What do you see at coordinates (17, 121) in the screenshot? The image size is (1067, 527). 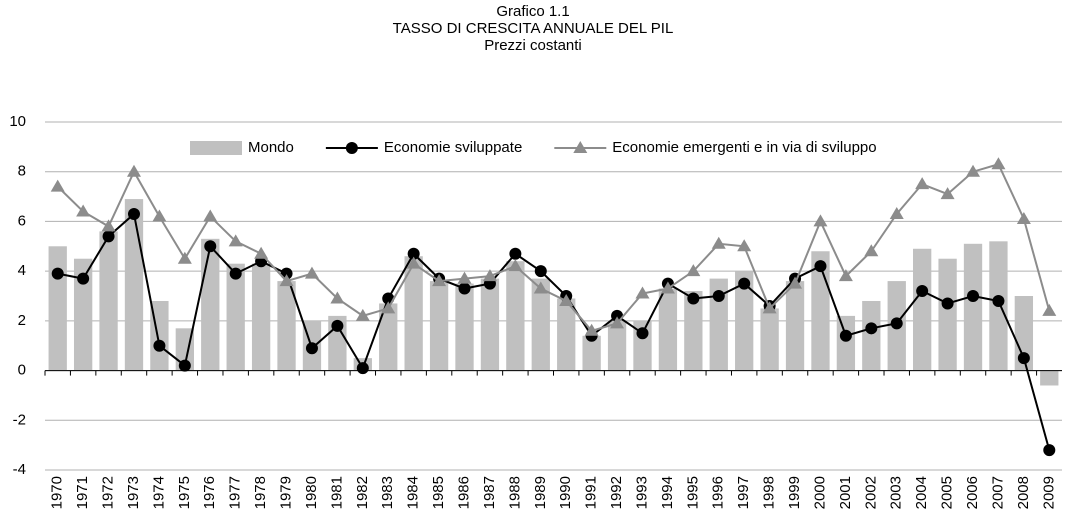 I see `y-tick-label: 10` at bounding box center [17, 121].